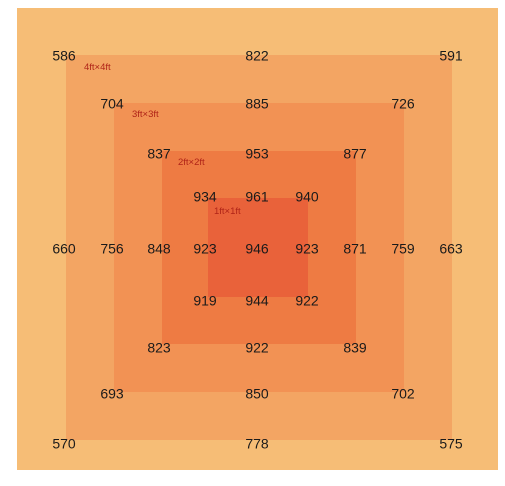 The width and height of the screenshot is (505, 486). Describe the element at coordinates (403, 249) in the screenshot. I see `value-r4-c7: 759` at that location.